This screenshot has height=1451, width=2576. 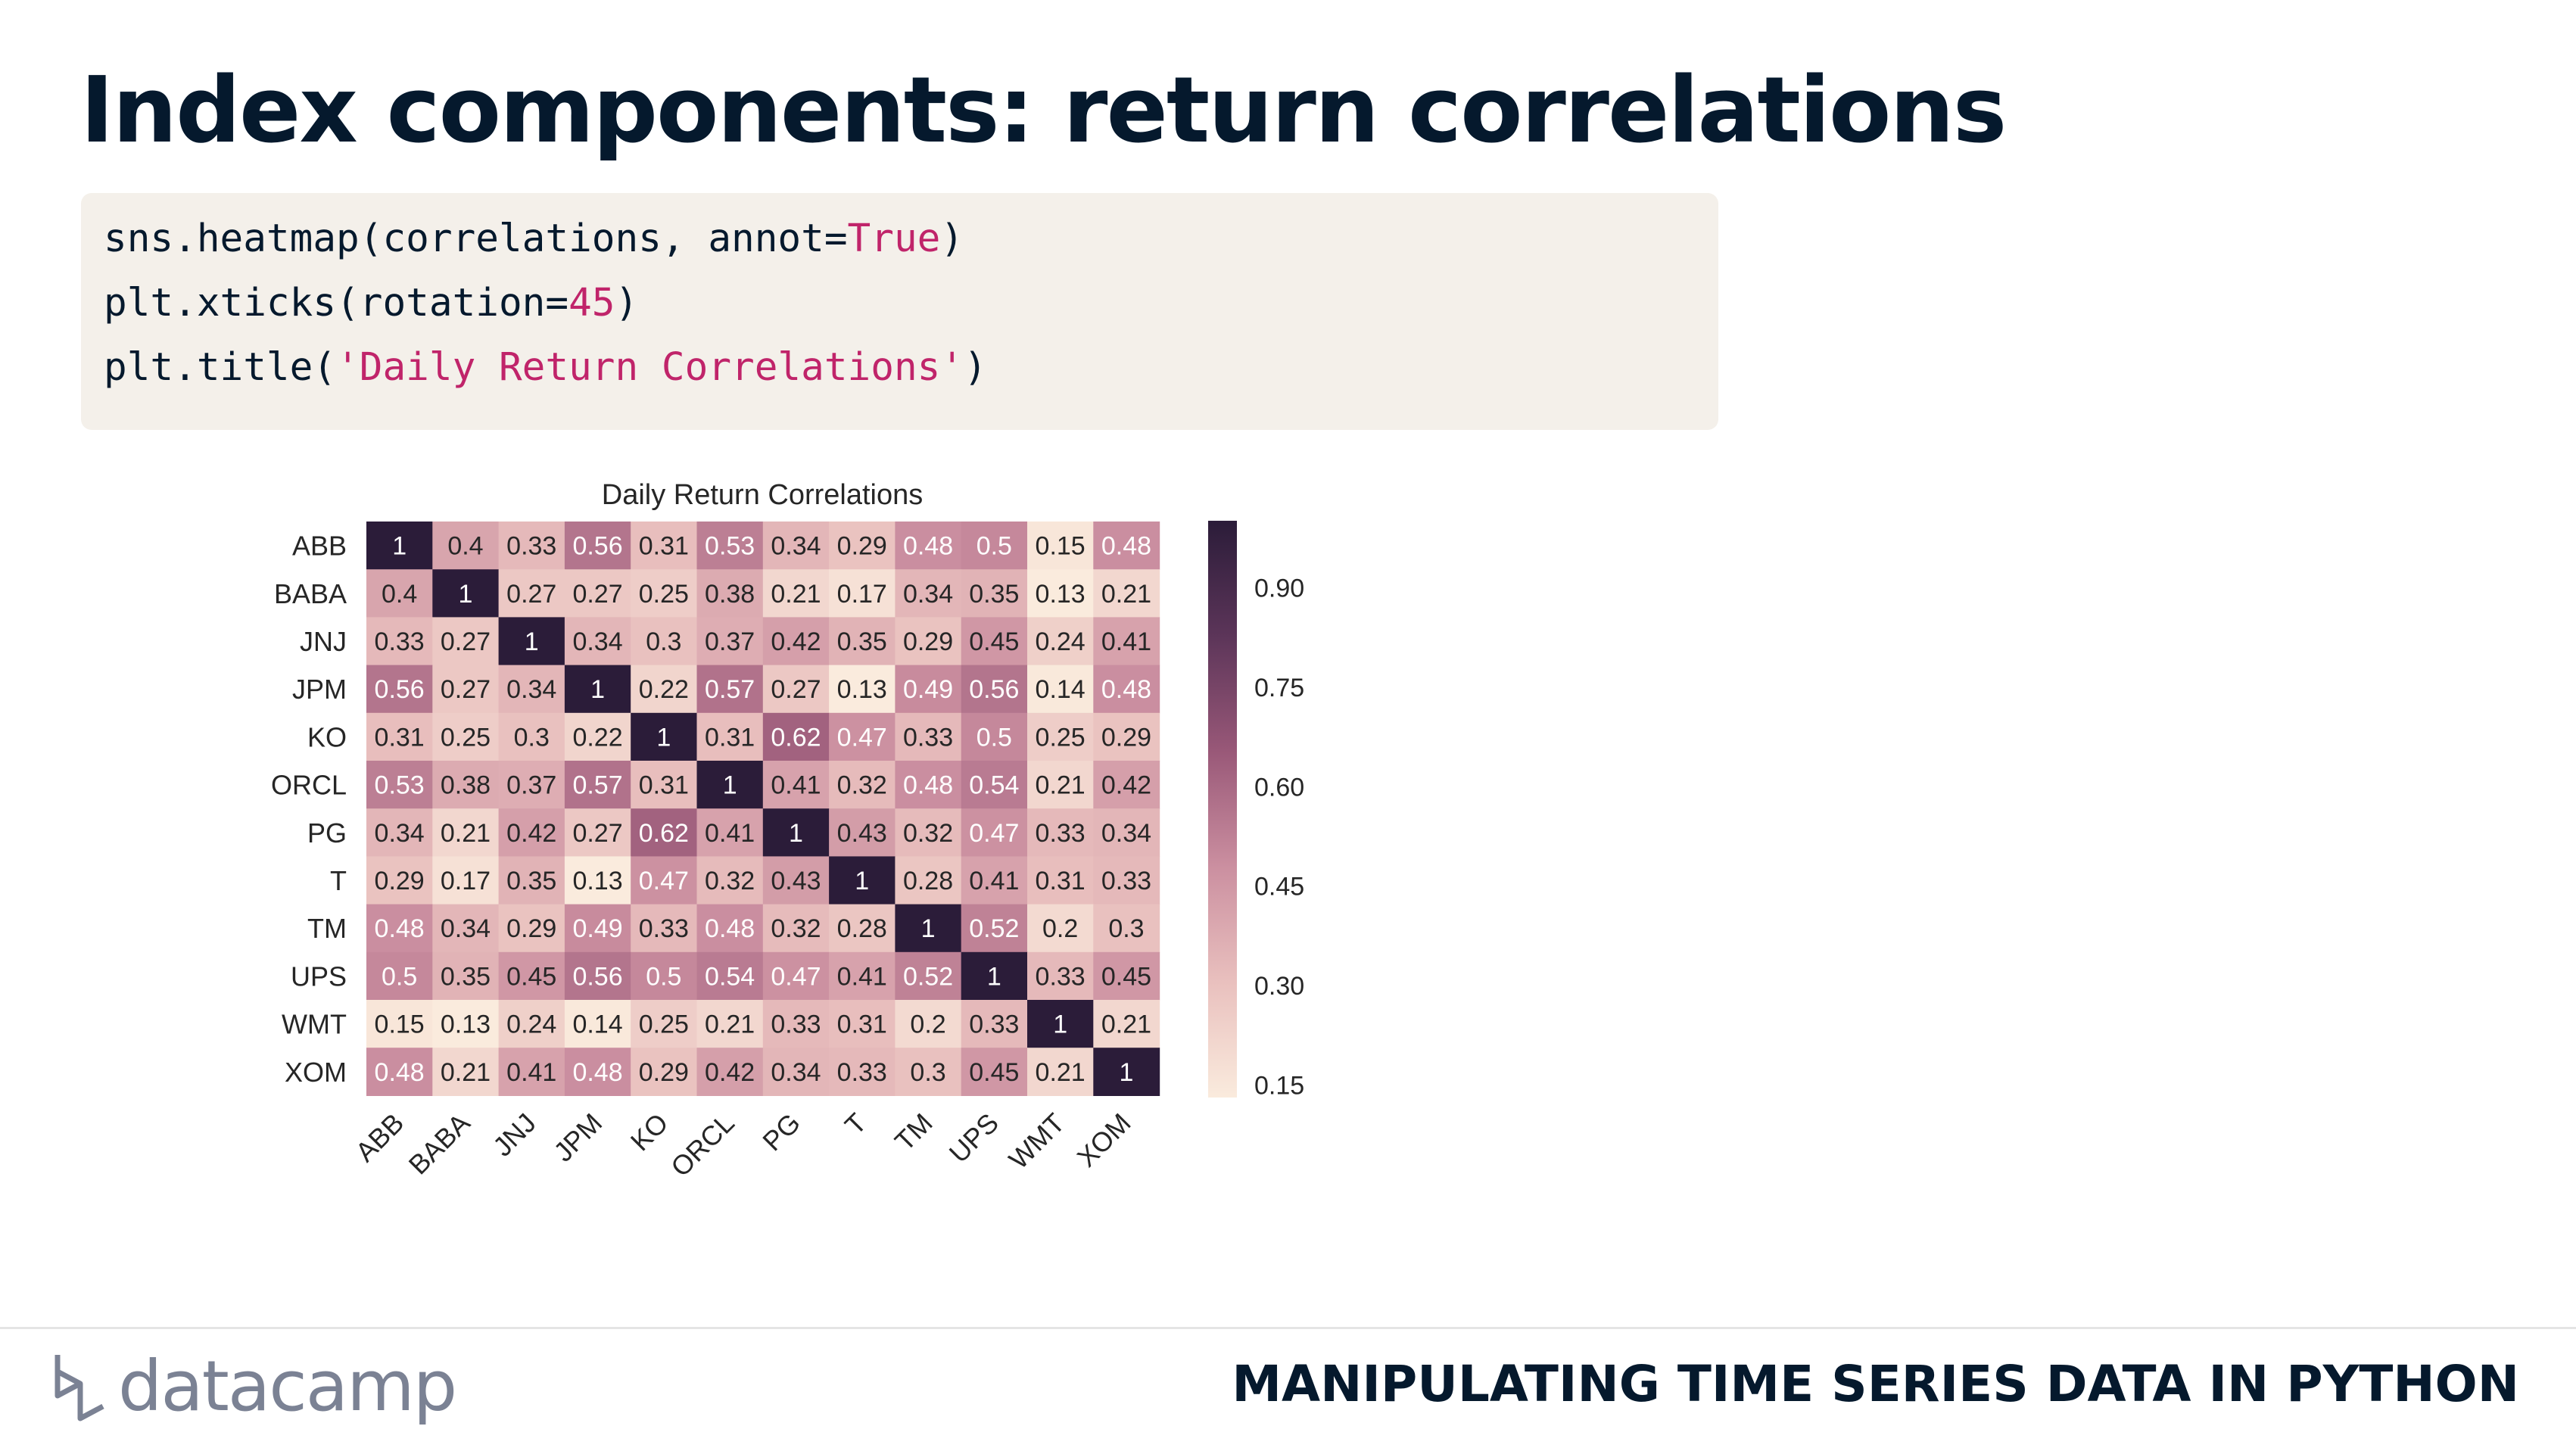 I want to click on cell-annotation: 0.17, so click(x=862, y=594).